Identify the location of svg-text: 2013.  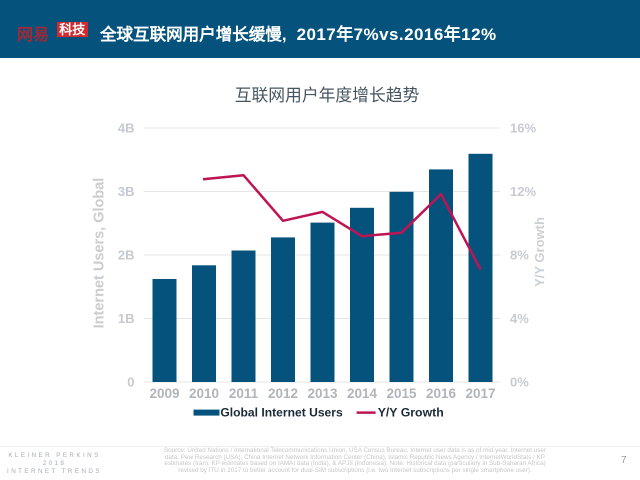
(322, 393).